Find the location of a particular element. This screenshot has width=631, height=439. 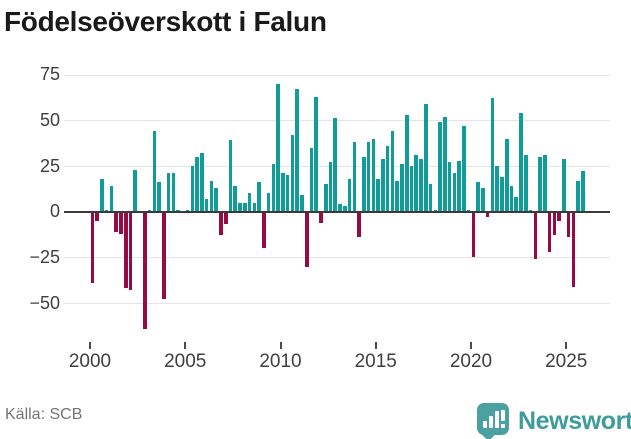

source-label: Källa: SCB is located at coordinates (44, 414).